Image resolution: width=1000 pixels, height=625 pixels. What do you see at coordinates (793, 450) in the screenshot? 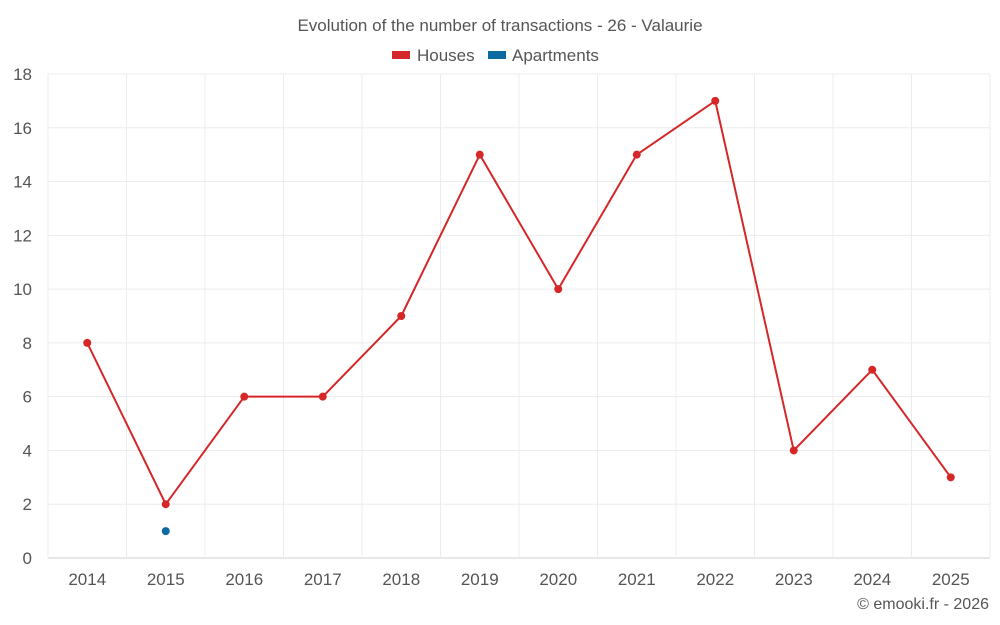
I see `data-point-houses-2023` at bounding box center [793, 450].